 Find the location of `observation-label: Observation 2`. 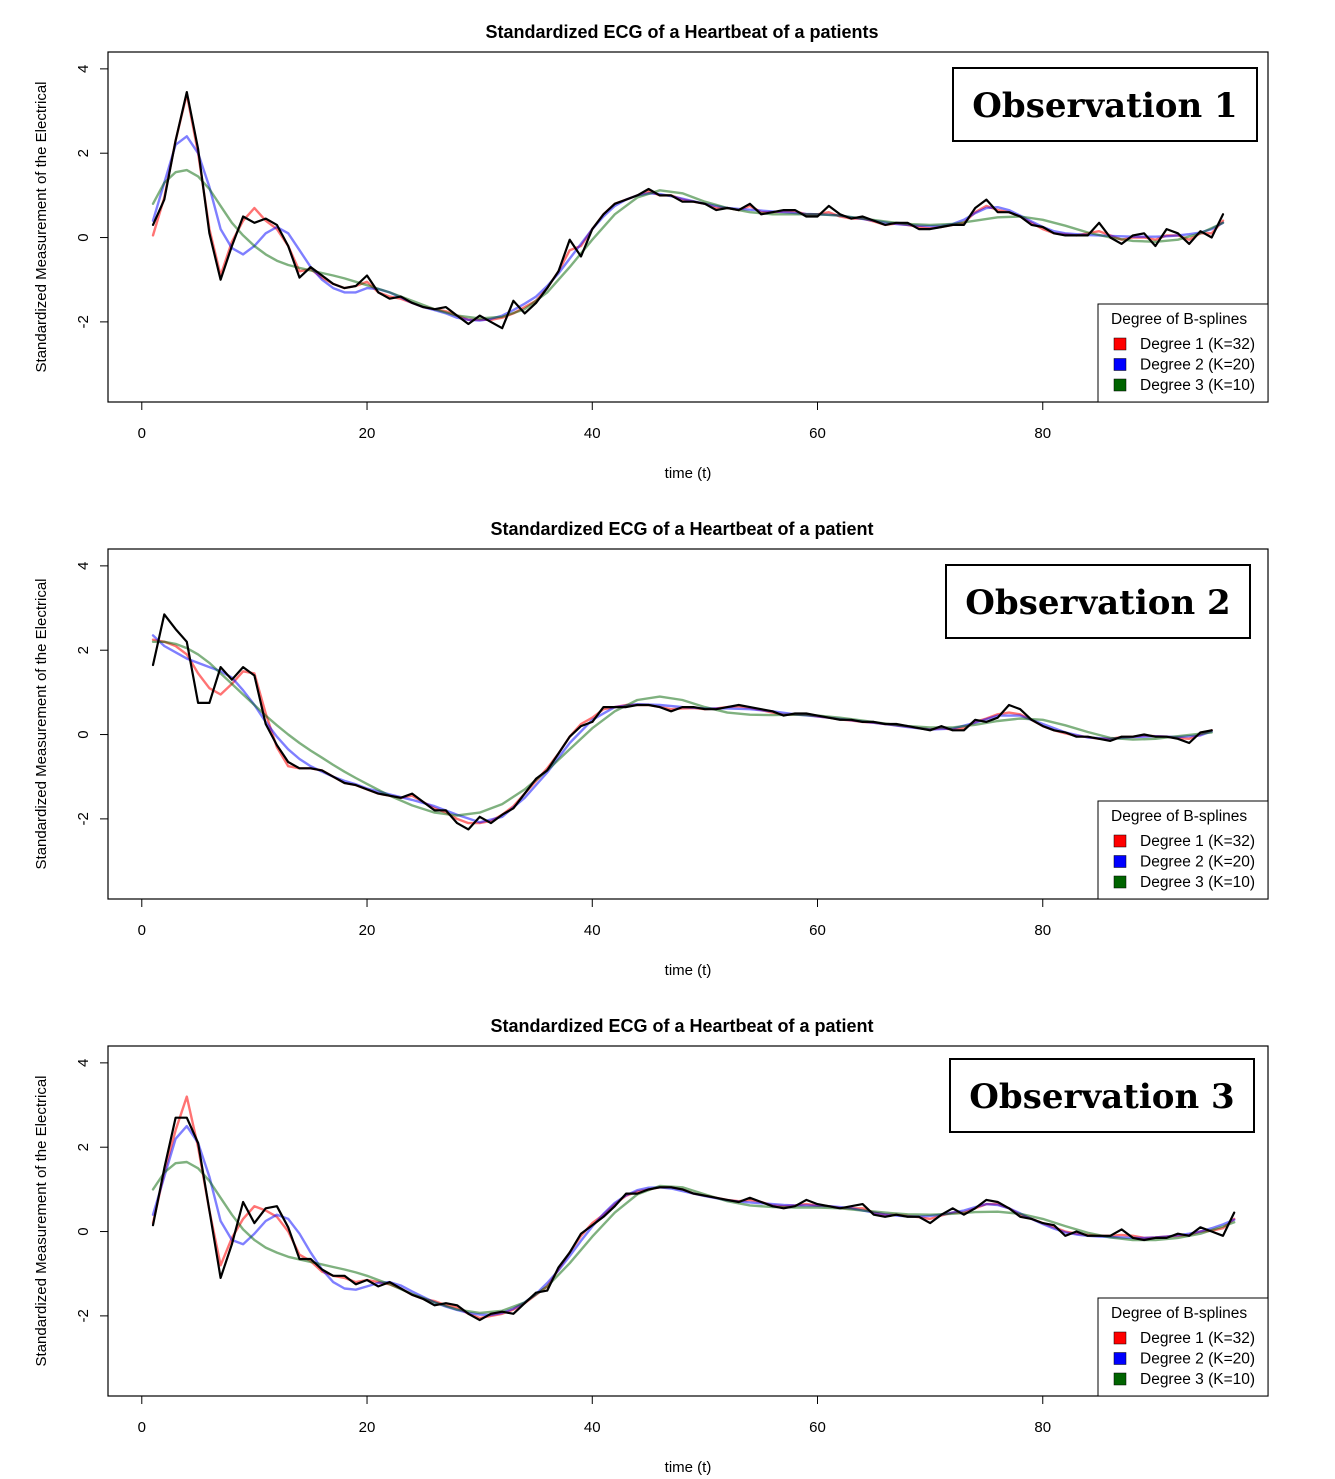

observation-label: Observation 2 is located at coordinates (1097, 603).